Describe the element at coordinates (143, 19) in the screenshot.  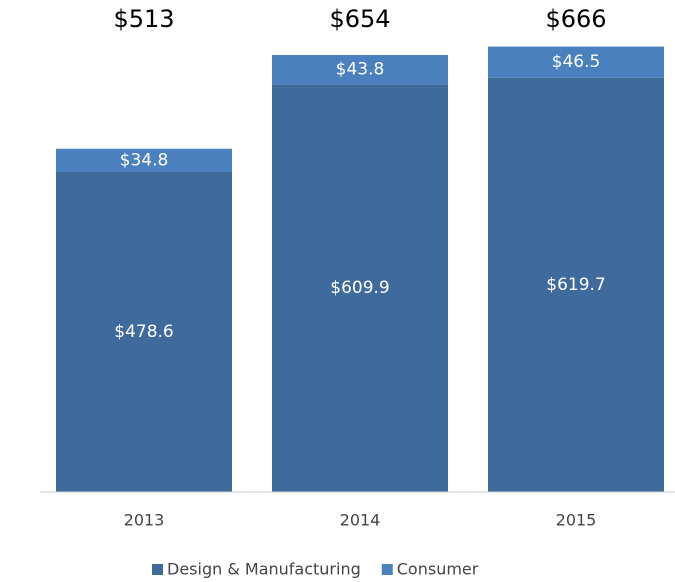
I see `total-label: $513` at that location.